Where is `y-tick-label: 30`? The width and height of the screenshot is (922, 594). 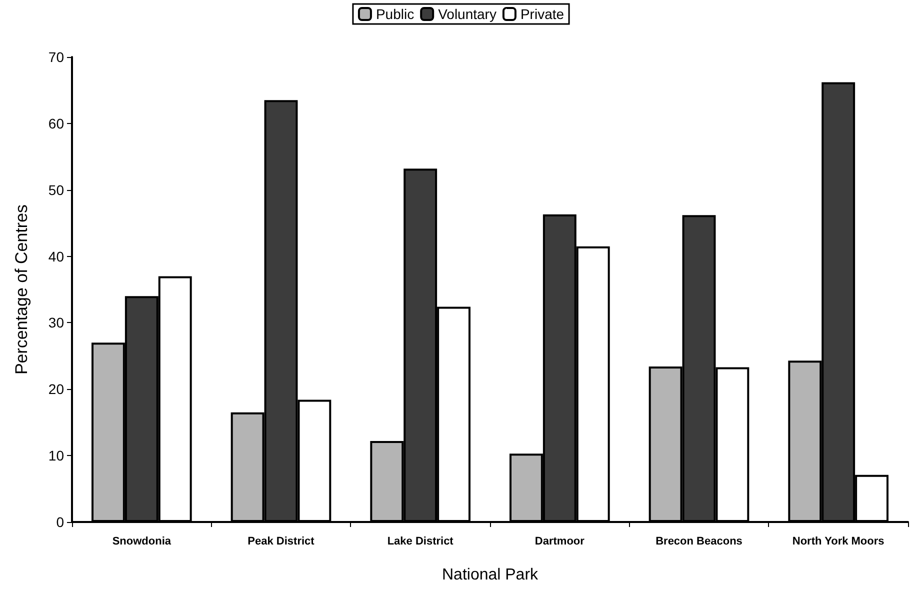 y-tick-label: 30 is located at coordinates (56, 322).